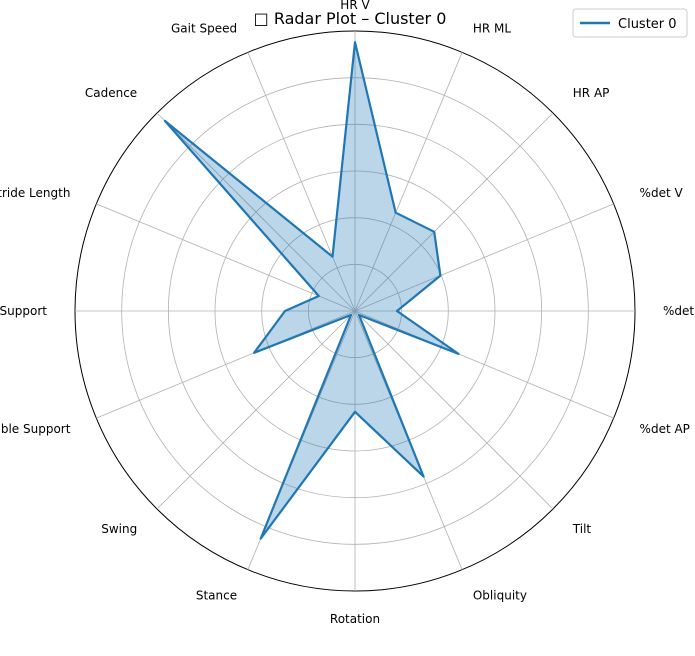 This screenshot has width=695, height=656. Describe the element at coordinates (119, 529) in the screenshot. I see `axis-label: Swing` at that location.